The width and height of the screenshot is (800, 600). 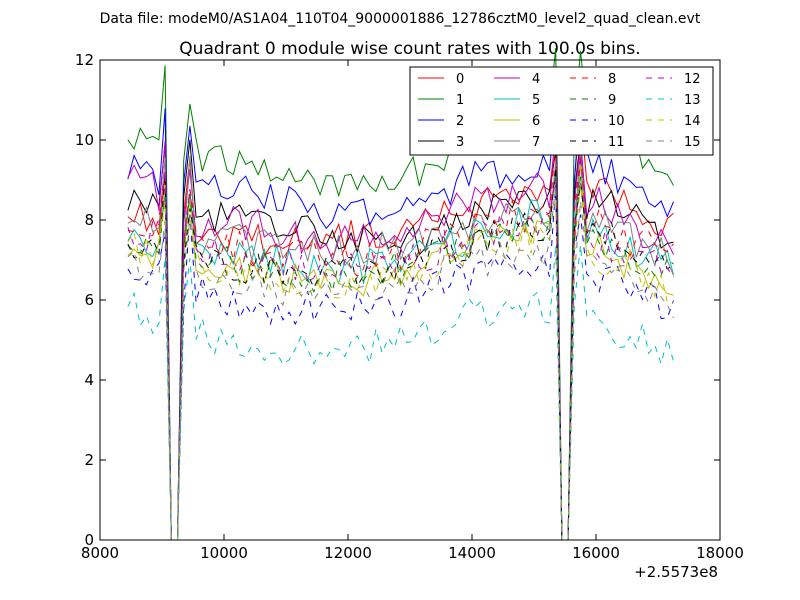 I want to click on legend-label-0: 0, so click(x=460, y=79).